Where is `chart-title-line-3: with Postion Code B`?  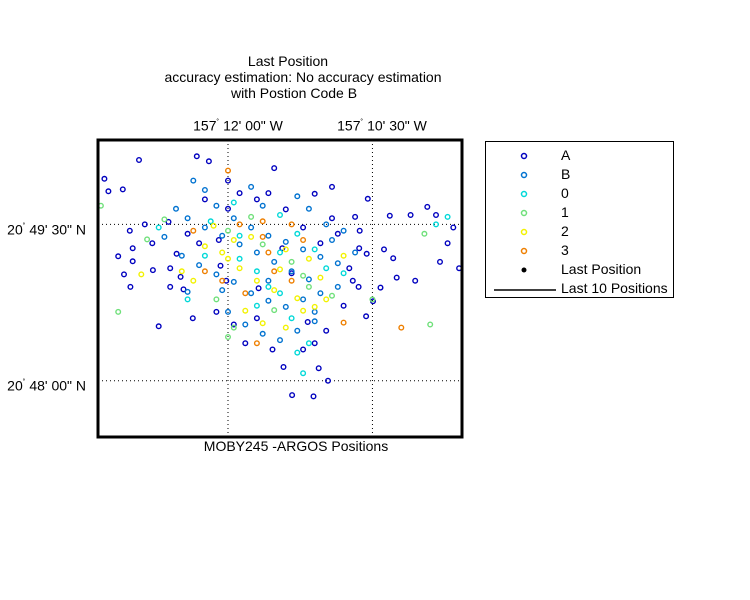
chart-title-line-3: with Postion Code B is located at coordinates (294, 93).